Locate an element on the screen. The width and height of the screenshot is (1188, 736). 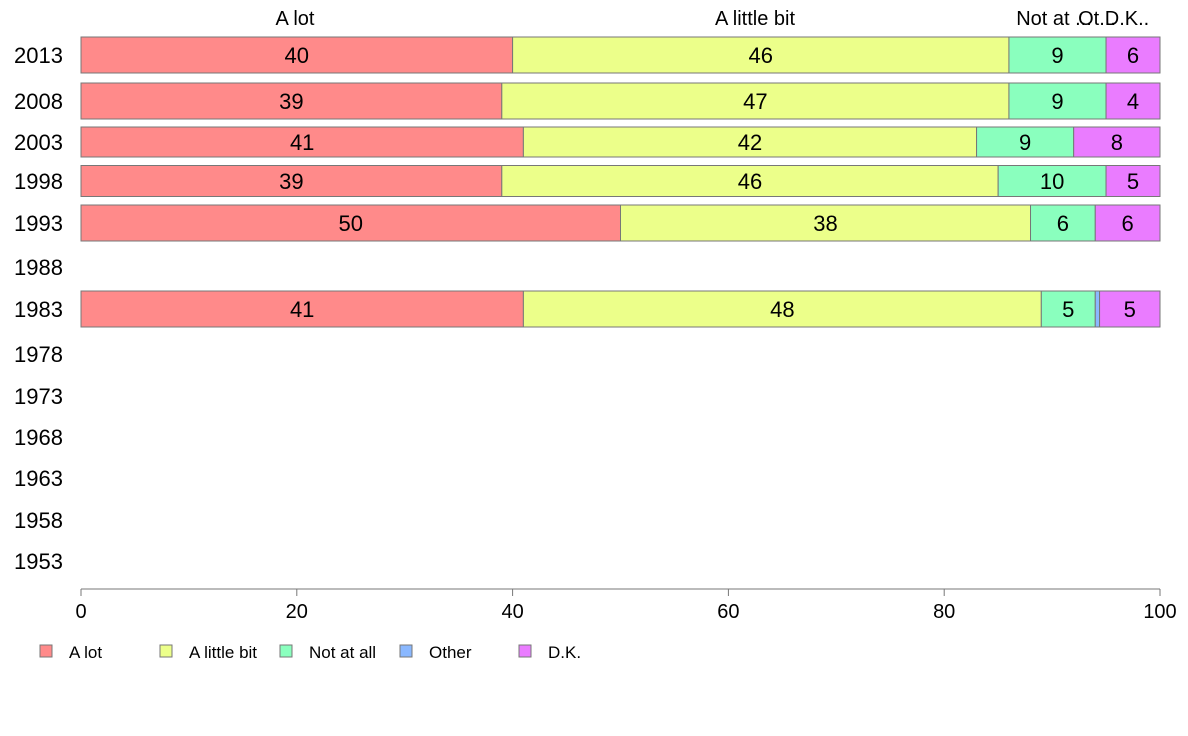
x-tick-label: 60 is located at coordinates (728, 612).